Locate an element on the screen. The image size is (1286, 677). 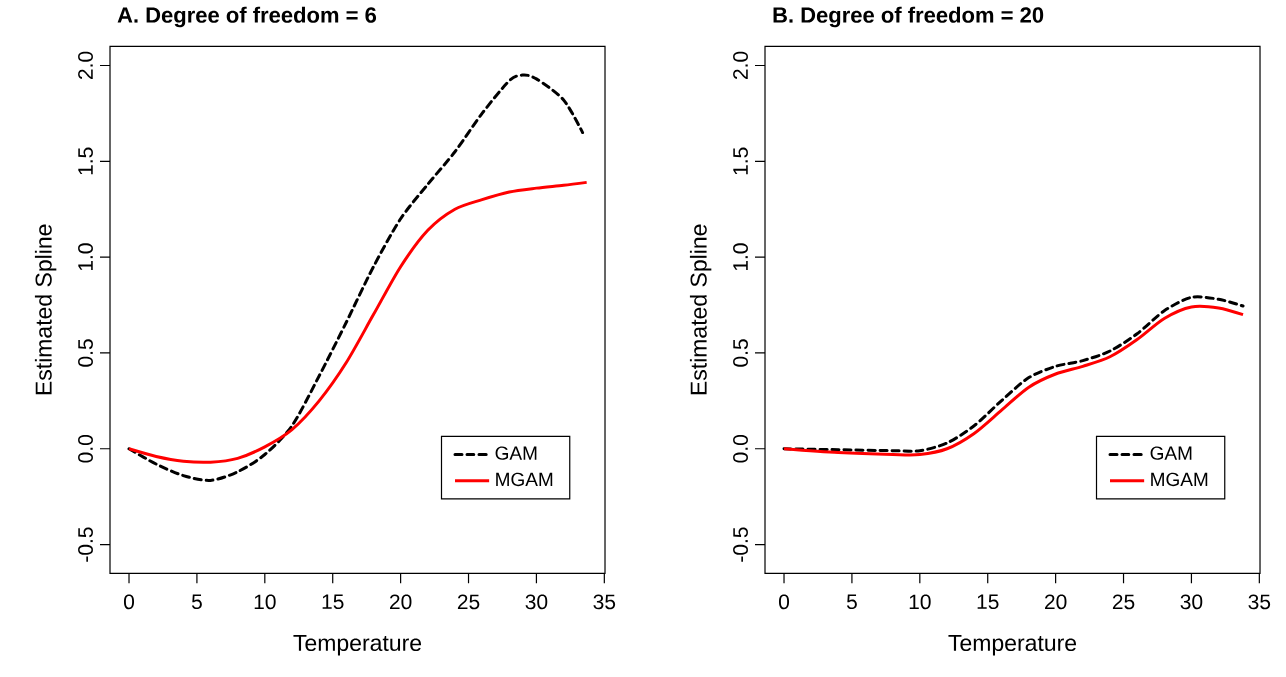
chart-title: B. Degree of freedom = 20 is located at coordinates (908, 17).